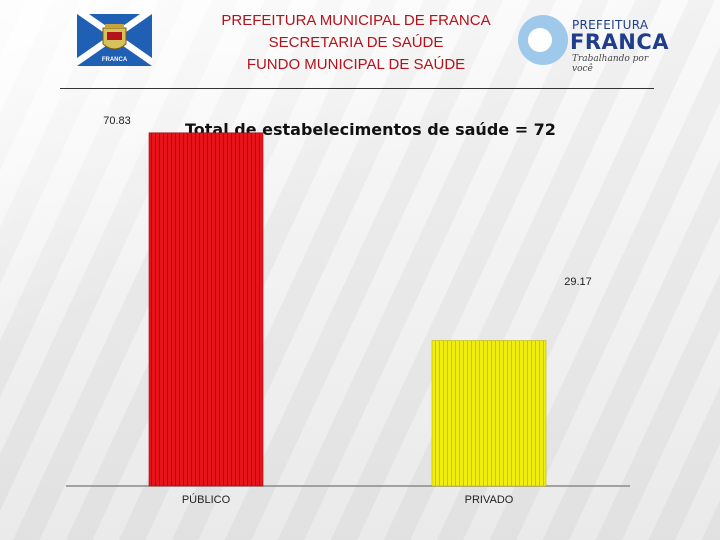 Image resolution: width=720 pixels, height=540 pixels. Describe the element at coordinates (620, 42) in the screenshot. I see `logo-text-franca: FRANCA` at that location.